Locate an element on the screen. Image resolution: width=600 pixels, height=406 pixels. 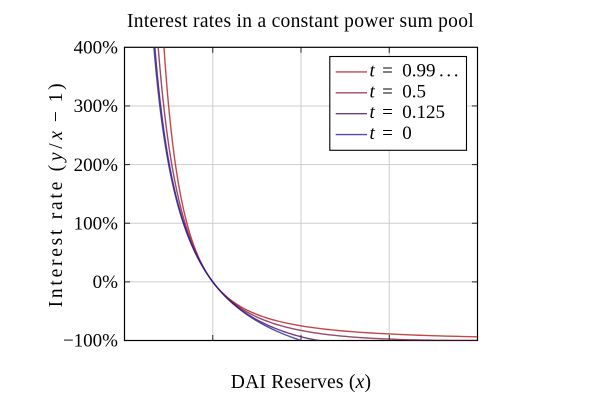
svg-text: 100% is located at coordinates (96, 223).